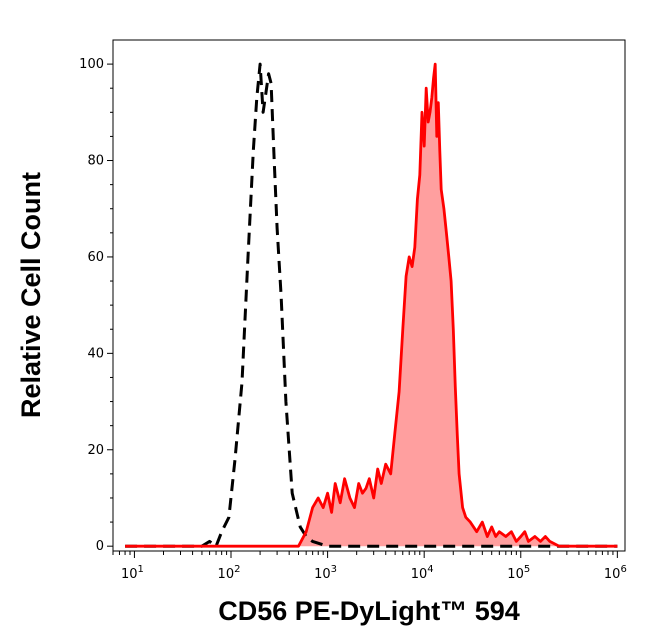 This screenshot has width=646, height=641. I want to click on y-axis: 0 20 40 60 80 100, so click(96, 305).